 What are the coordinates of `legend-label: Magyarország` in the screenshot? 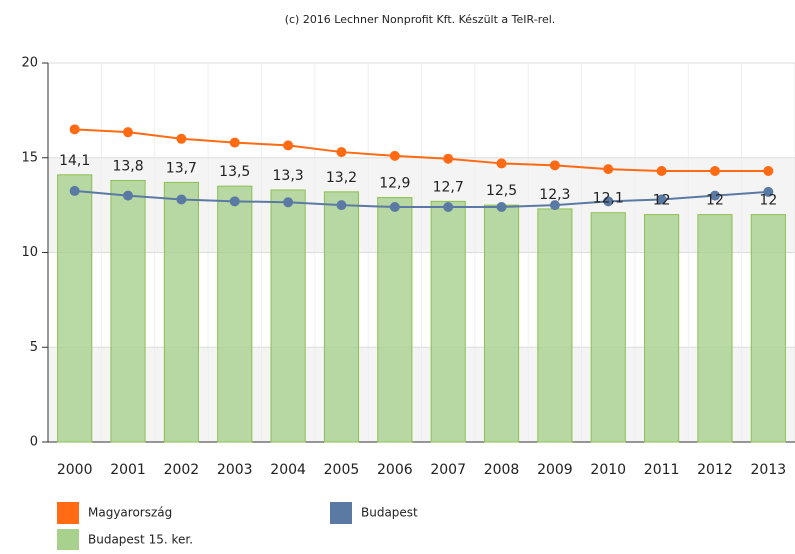 It's located at (130, 513).